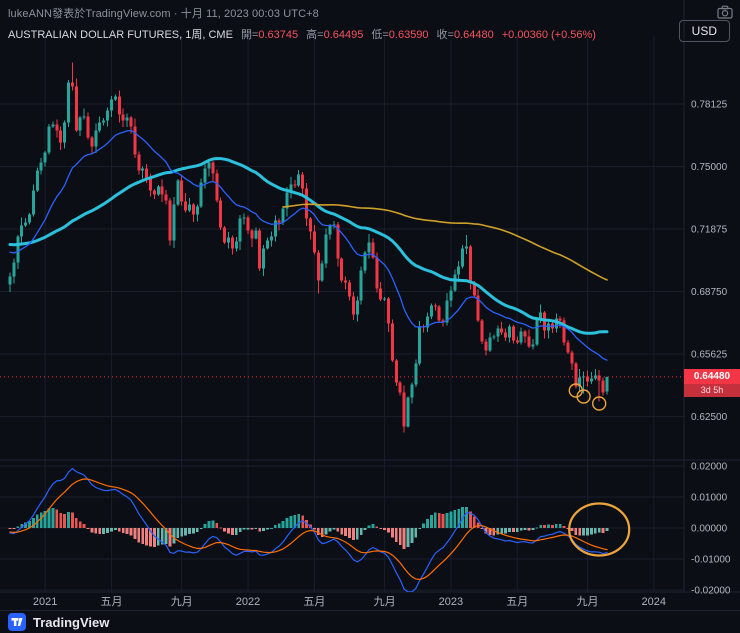 The height and width of the screenshot is (633, 740). What do you see at coordinates (349, 601) in the screenshot?
I see `time-axis: 2021 五月 九月 2022 五月 九月 2023 五月 九月 2024` at bounding box center [349, 601].